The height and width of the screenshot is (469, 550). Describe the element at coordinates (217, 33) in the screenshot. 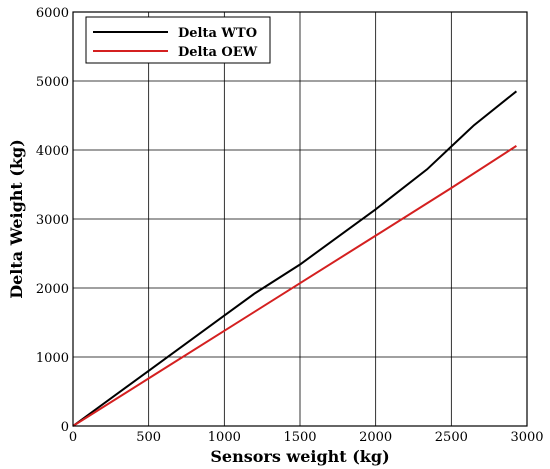

I see `legend-label-delta-wto: Delta WTO` at that location.